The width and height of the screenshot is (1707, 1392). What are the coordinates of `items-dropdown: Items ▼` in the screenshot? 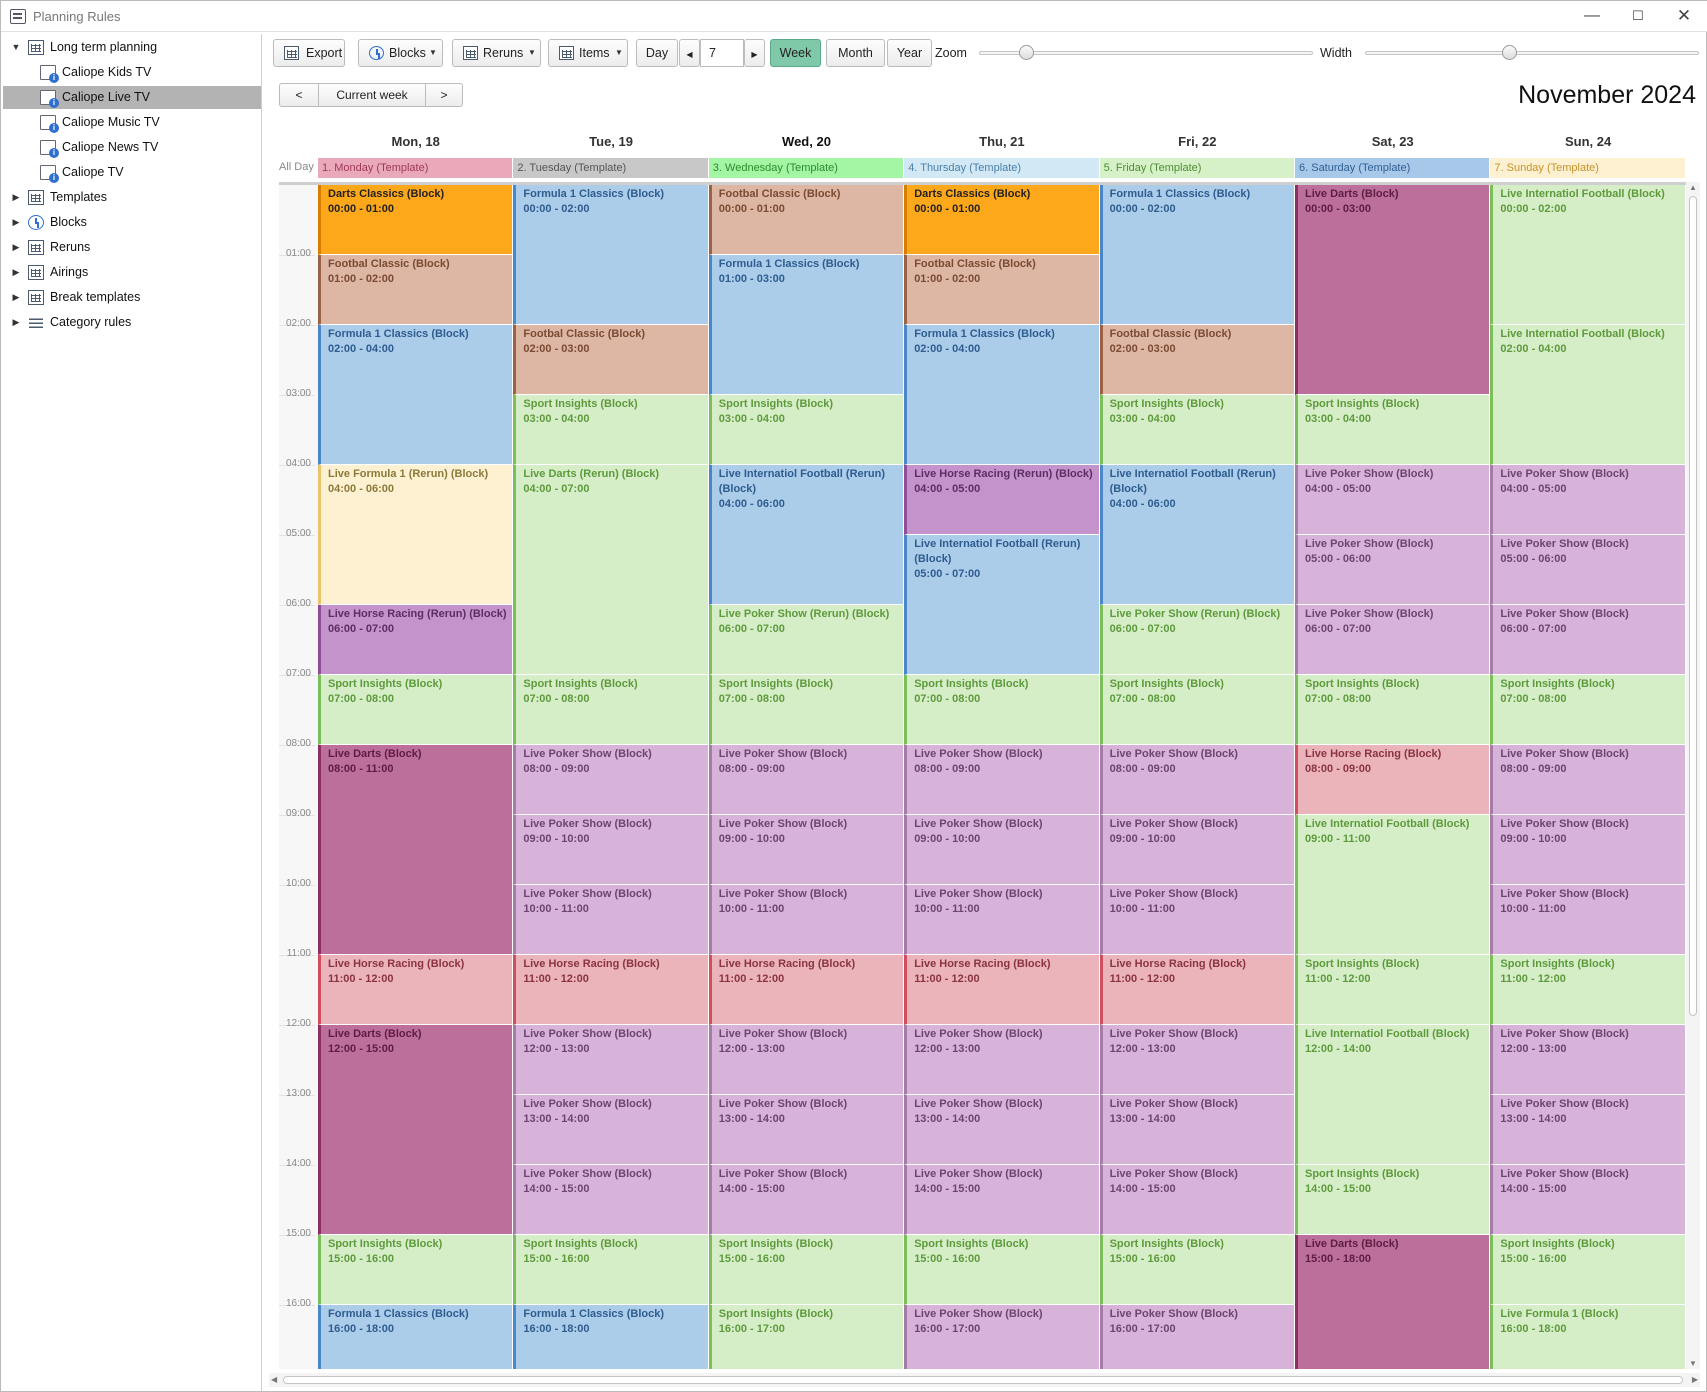 It's located at (588, 53).